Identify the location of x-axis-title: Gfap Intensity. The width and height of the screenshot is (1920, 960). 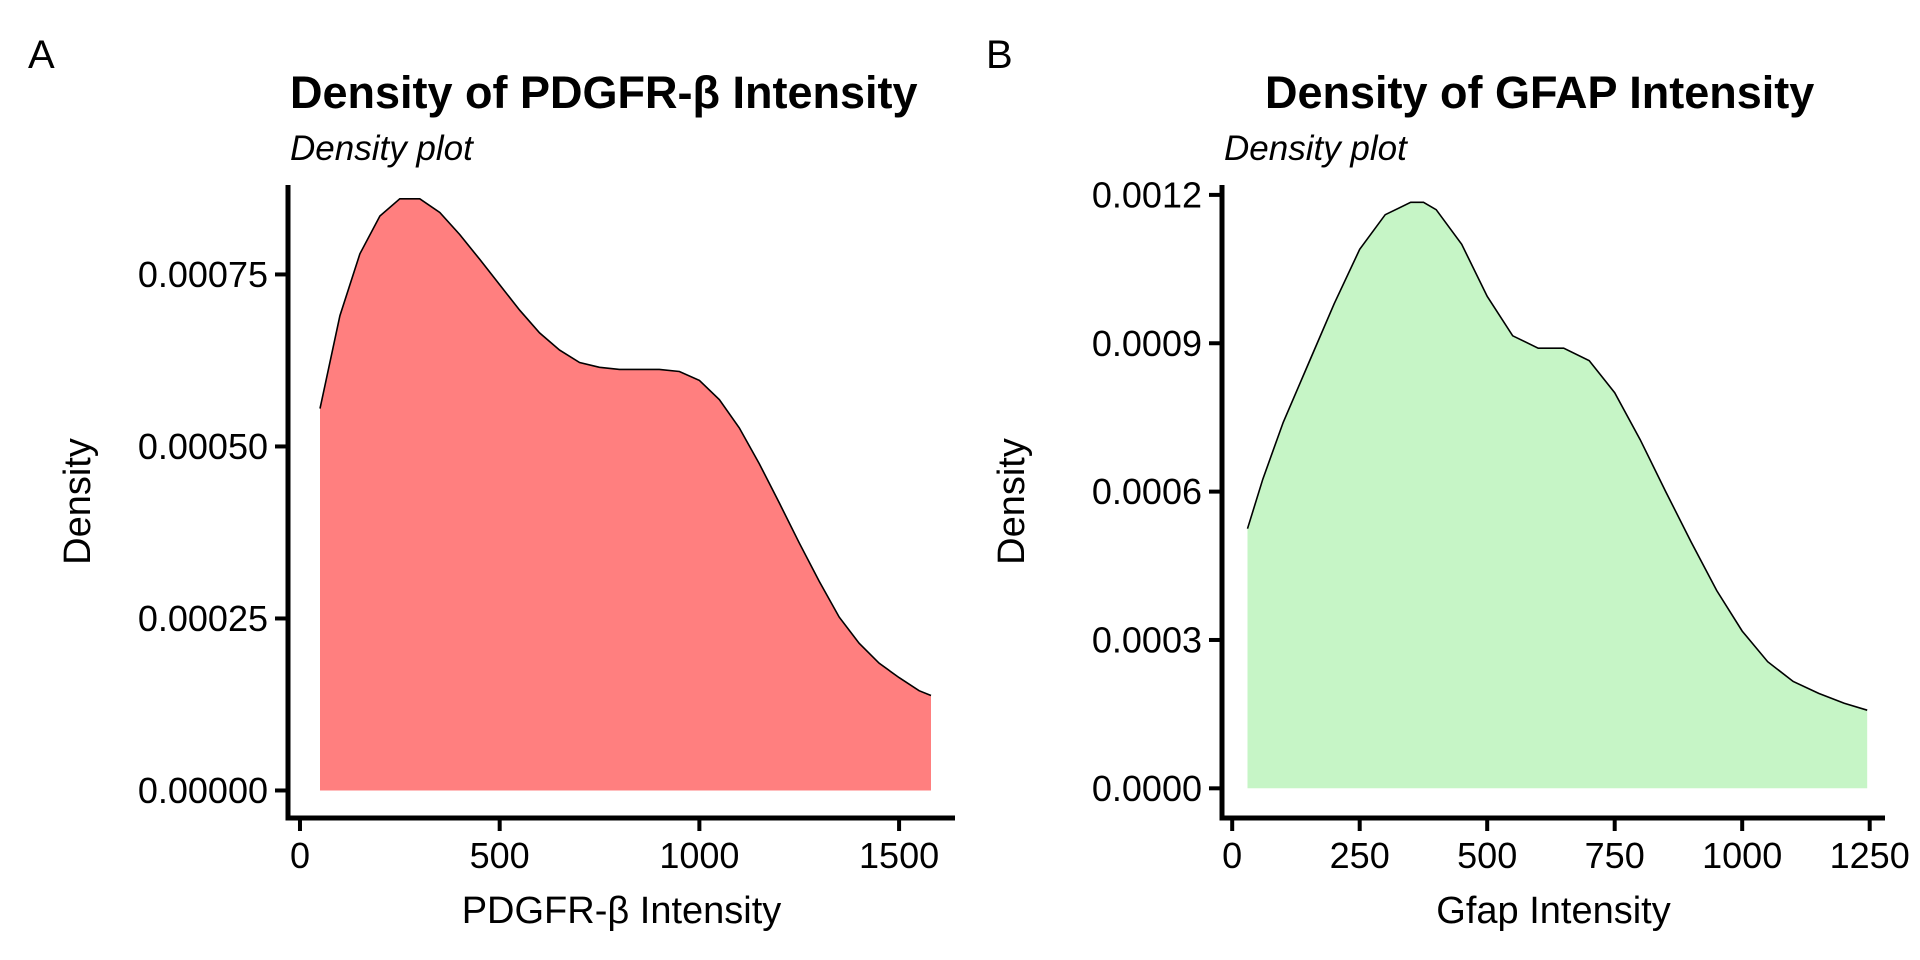
(1553, 911).